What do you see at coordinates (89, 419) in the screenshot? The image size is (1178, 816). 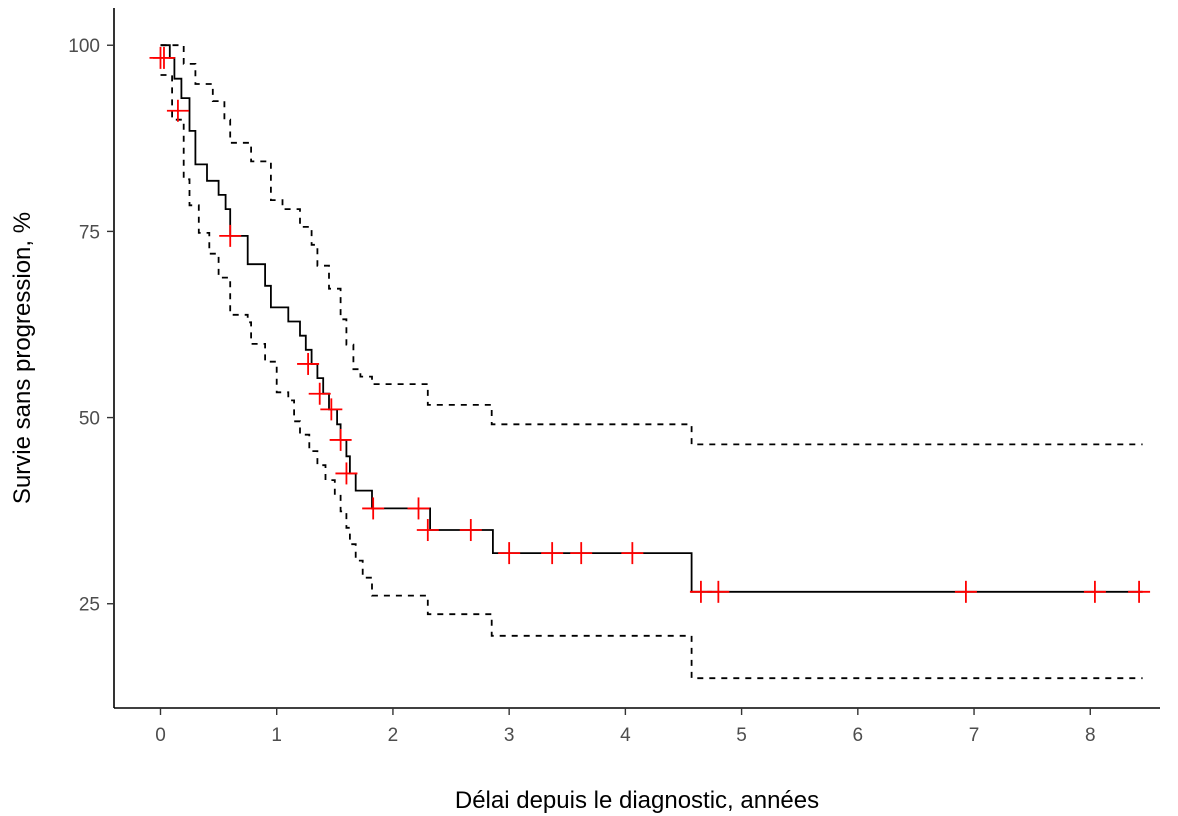 I see `y-tick-label: 50` at bounding box center [89, 419].